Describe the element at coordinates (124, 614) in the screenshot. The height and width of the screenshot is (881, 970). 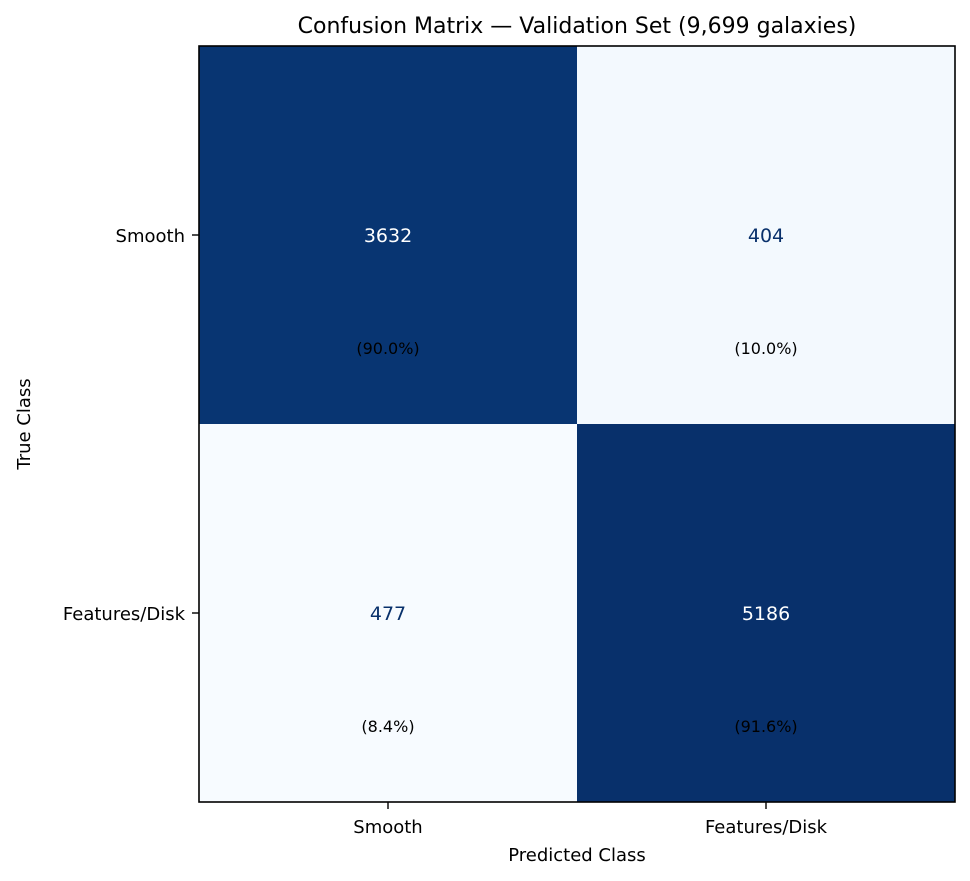
I see `y-tick-label-features-disk: Features/Disk` at that location.